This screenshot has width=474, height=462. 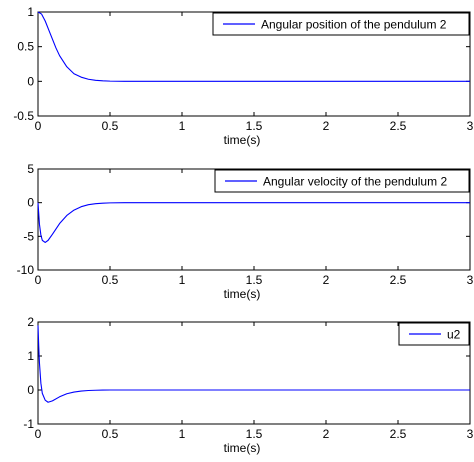 What do you see at coordinates (354, 25) in the screenshot?
I see `legend-label: Angular position of the pendulum 2` at bounding box center [354, 25].